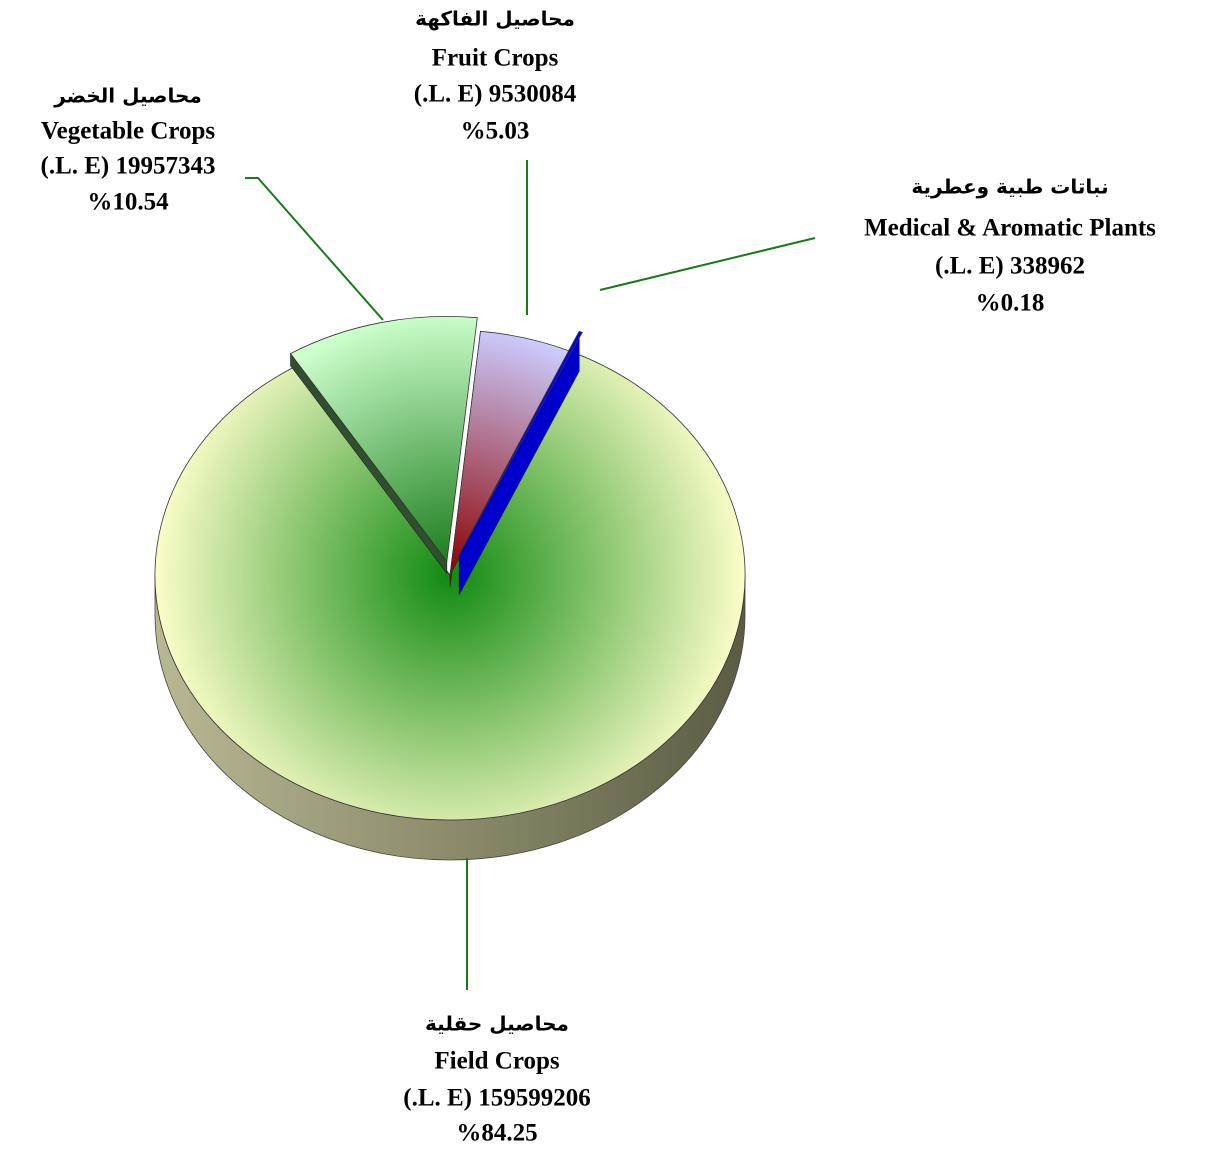 The image size is (1206, 1149). Describe the element at coordinates (497, 1098) in the screenshot. I see `label-value: (.L. E) 159599206` at that location.